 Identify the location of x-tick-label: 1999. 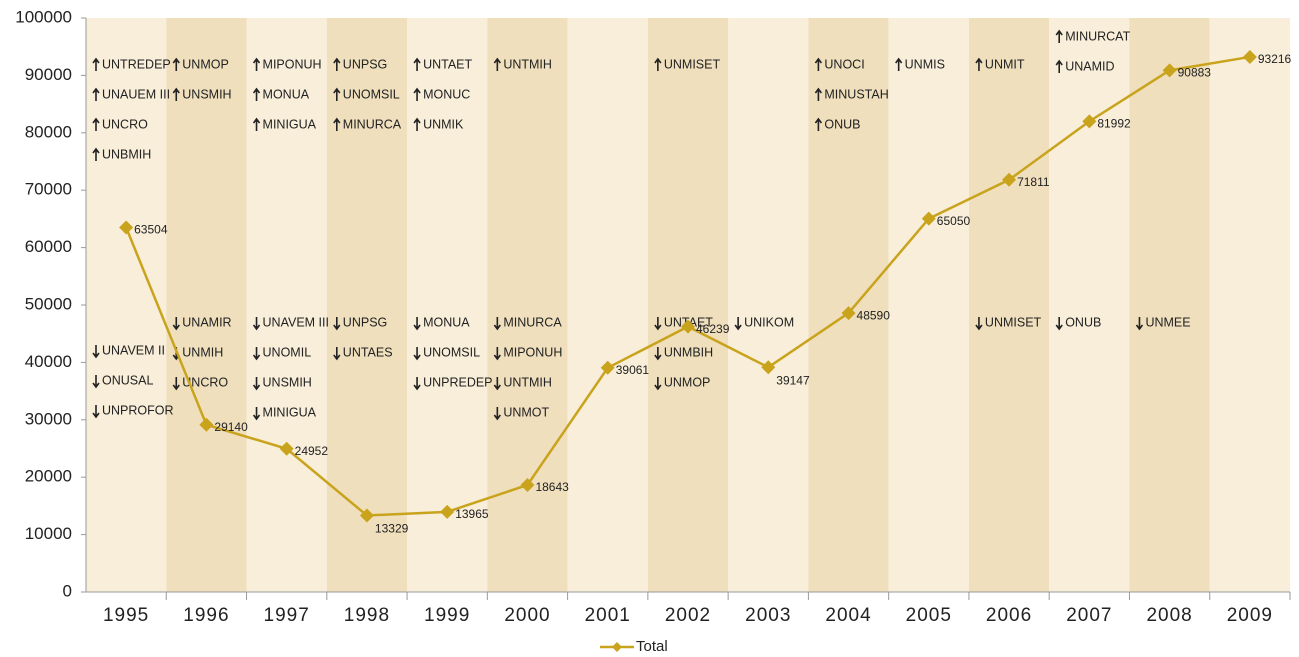
(447, 615).